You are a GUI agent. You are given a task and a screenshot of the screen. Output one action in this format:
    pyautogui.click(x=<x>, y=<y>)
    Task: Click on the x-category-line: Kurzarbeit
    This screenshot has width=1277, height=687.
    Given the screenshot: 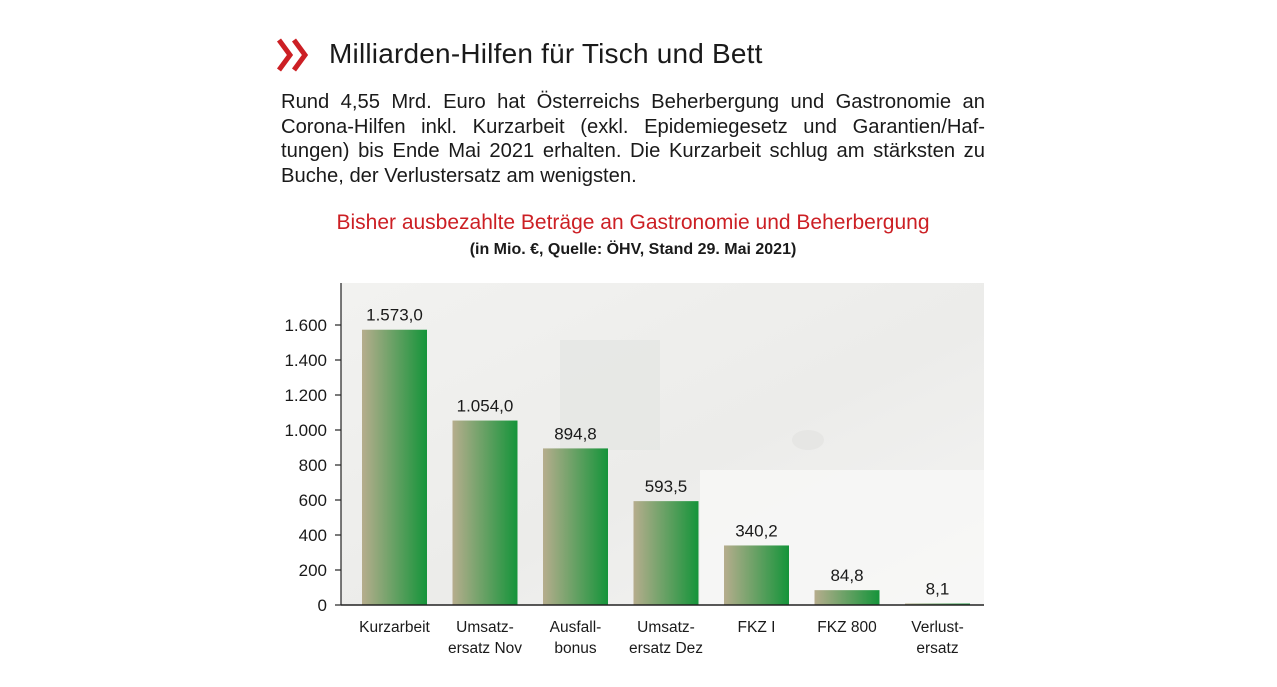 What is the action you would take?
    pyautogui.click(x=394, y=627)
    